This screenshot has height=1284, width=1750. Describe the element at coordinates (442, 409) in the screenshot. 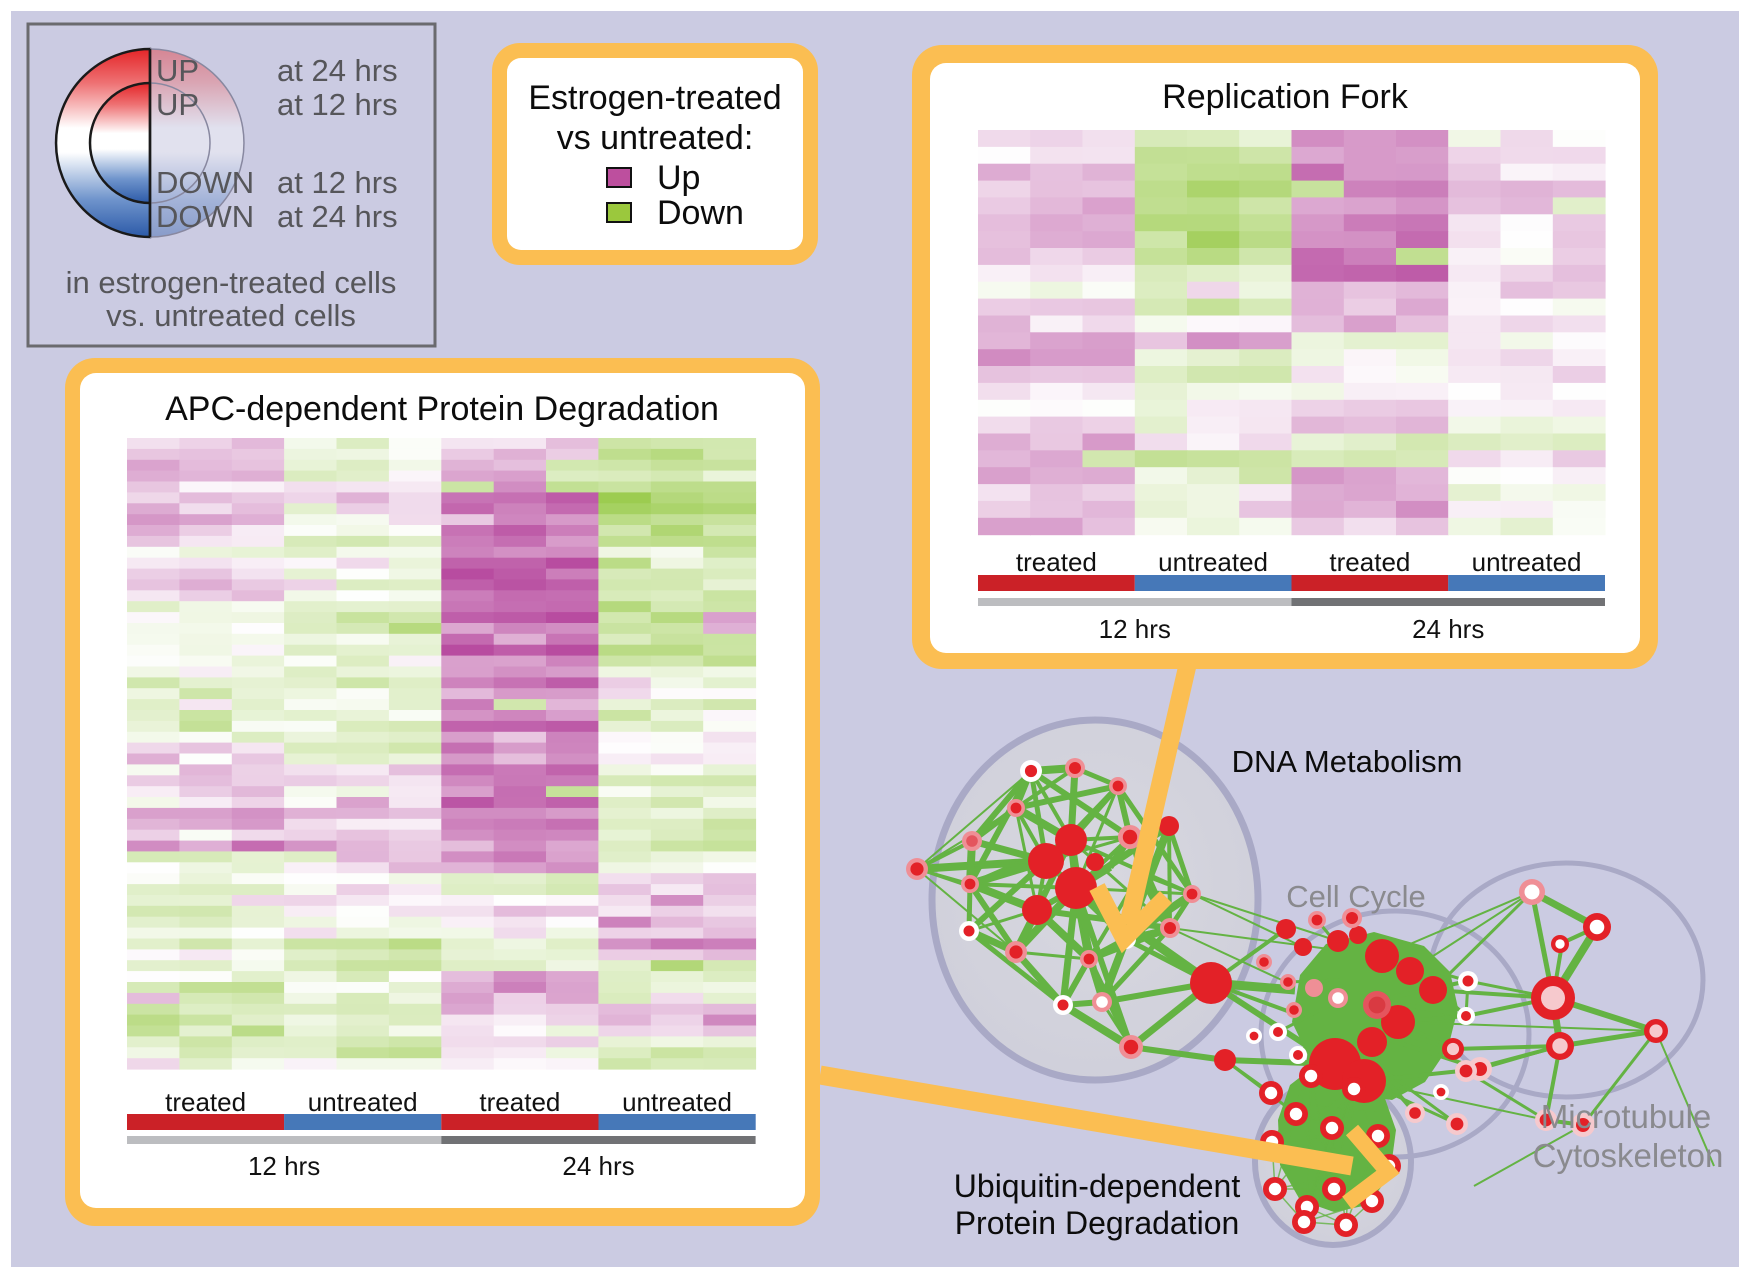

I see `svg-text:APC-dependent Protein Degradat: APC-dependent Protein Degradation` at that location.